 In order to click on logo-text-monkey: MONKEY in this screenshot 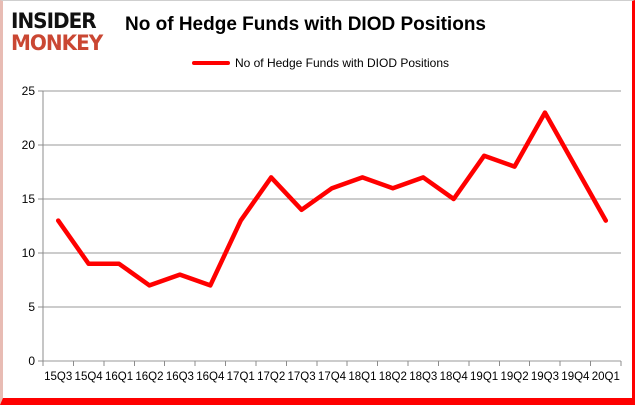, I will do `click(57, 42)`.